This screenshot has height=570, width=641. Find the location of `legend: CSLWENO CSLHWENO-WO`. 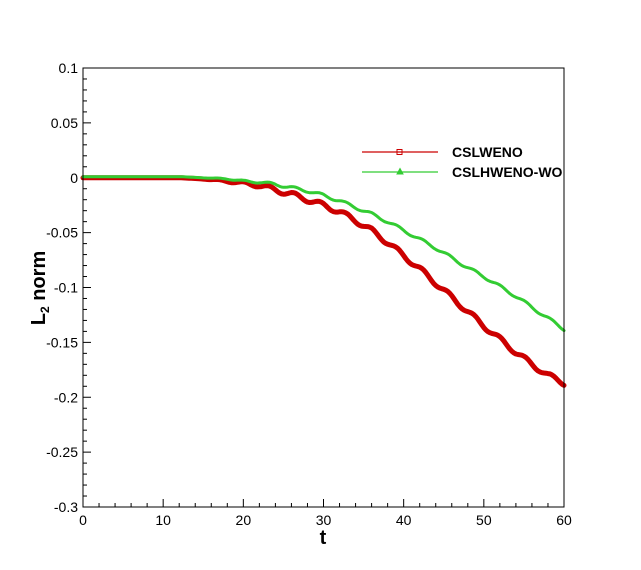

legend: CSLWENO CSLHWENO-WO is located at coordinates (462, 162).